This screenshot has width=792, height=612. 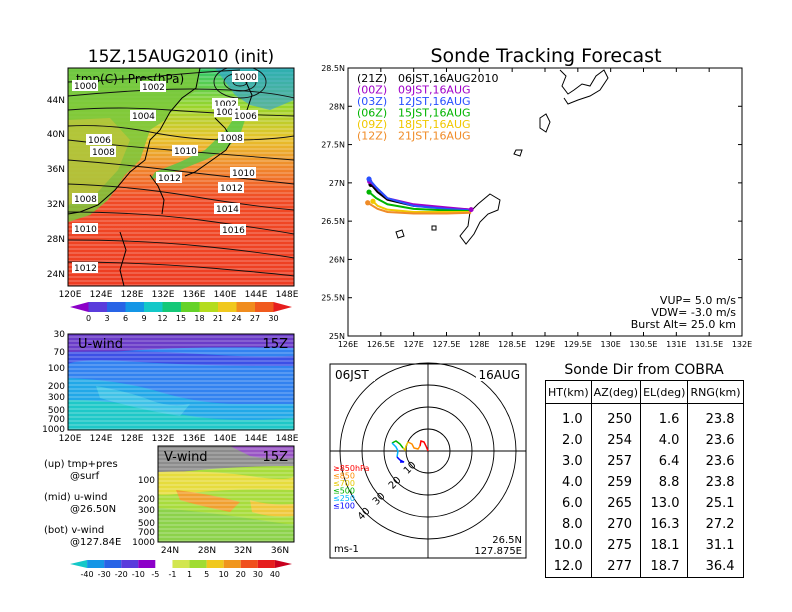 What do you see at coordinates (132, 295) in the screenshot?
I see `map-lon-label: 128E` at bounding box center [132, 295].